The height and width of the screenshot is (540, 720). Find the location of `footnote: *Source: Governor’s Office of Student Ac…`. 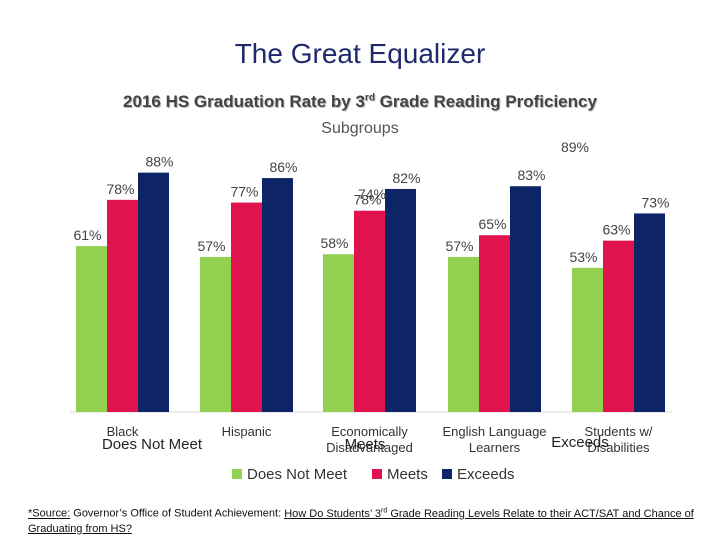

footnote: *Source: Governor’s Office of Student Ac… is located at coordinates (363, 520).